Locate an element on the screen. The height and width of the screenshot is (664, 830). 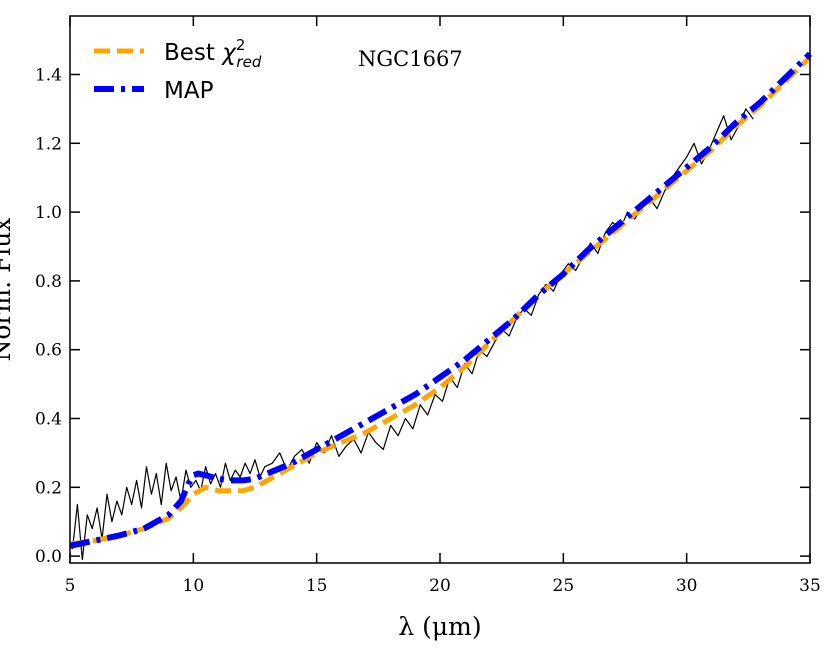
x-tick-label: 25 is located at coordinates (564, 586).